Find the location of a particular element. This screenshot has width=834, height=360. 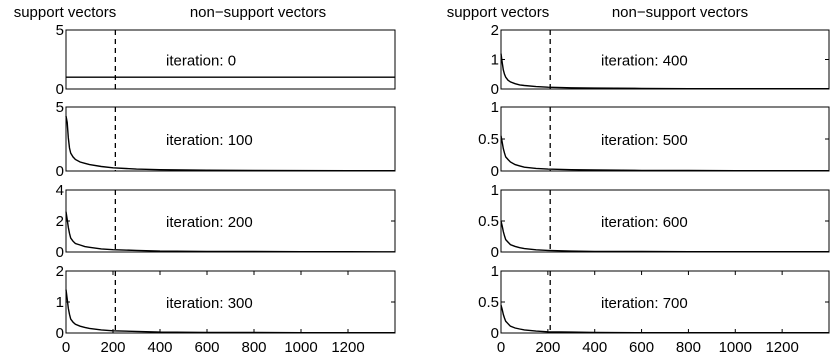

header-non-support-vectors-left: non−support vectors is located at coordinates (258, 12).